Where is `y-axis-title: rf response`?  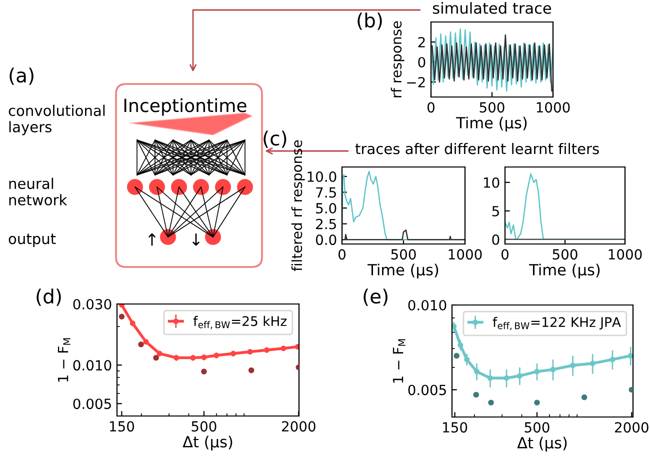
y-axis-title: rf response is located at coordinates (397, 59).